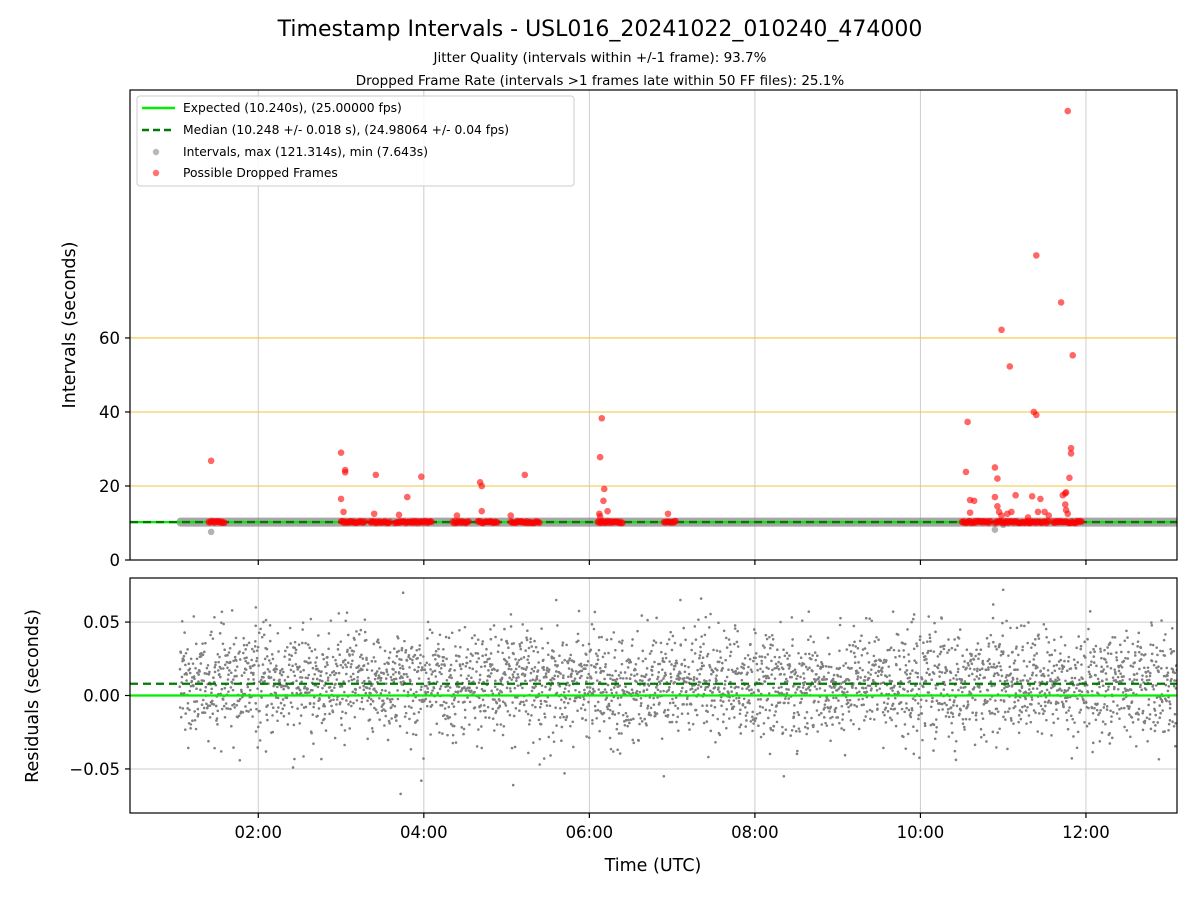 This screenshot has width=1200, height=900. I want to click on residual-point-1923, so click(712, 692).